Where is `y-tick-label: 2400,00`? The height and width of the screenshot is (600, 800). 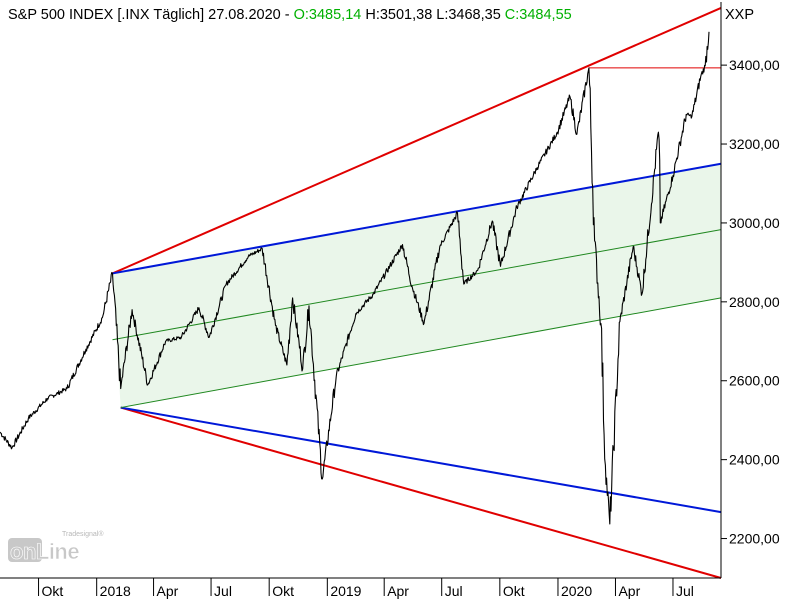 y-tick-label: 2400,00 is located at coordinates (754, 460).